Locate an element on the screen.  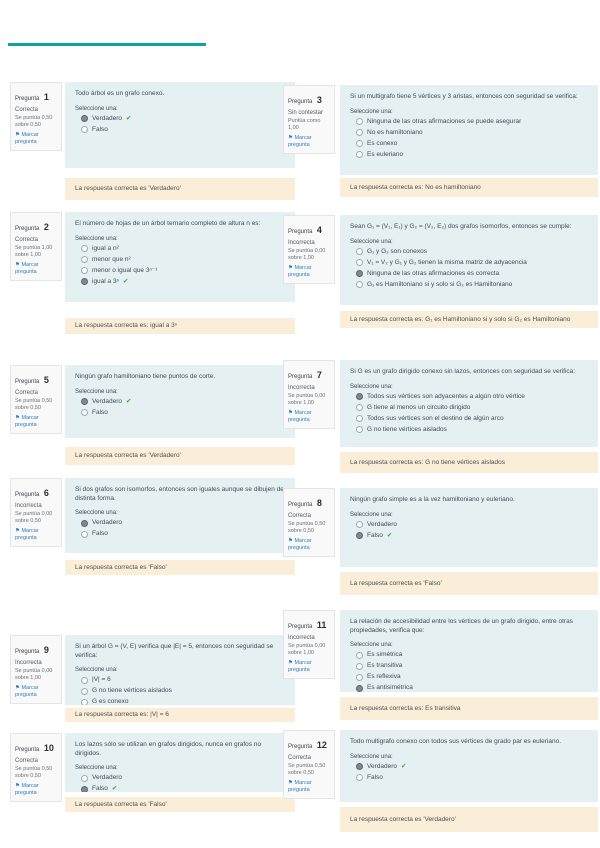
answer-option: No es hamiltoniano is located at coordinates (472, 133).